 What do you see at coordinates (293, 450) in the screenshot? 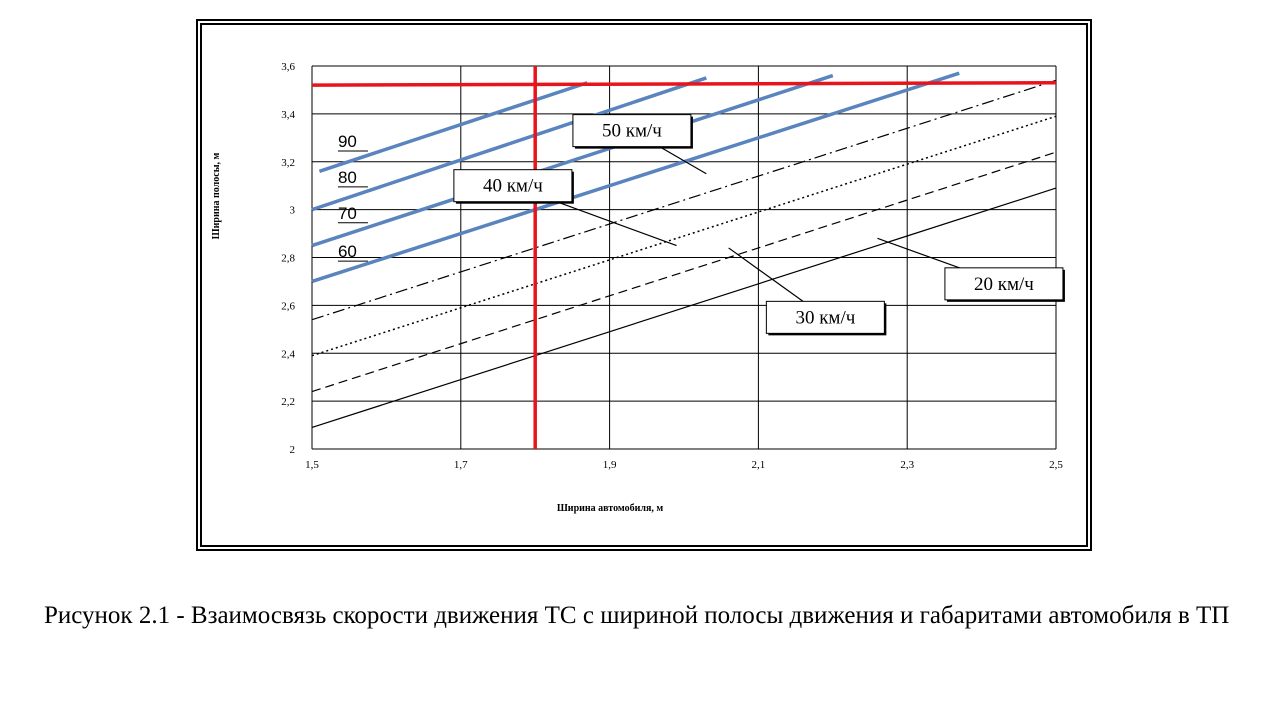
I see `y-tick-label: 2` at bounding box center [293, 450].